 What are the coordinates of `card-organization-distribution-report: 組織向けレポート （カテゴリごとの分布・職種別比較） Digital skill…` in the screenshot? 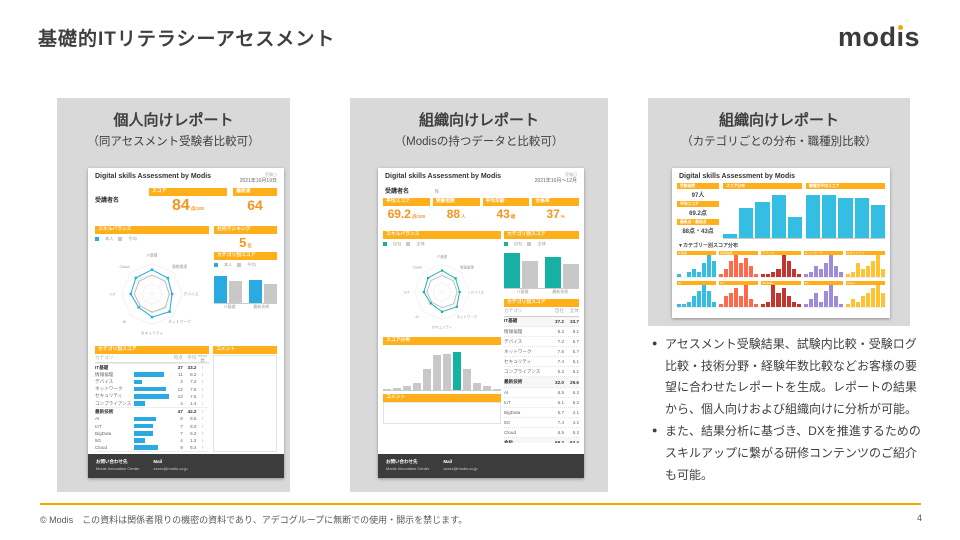 It's located at (779, 212).